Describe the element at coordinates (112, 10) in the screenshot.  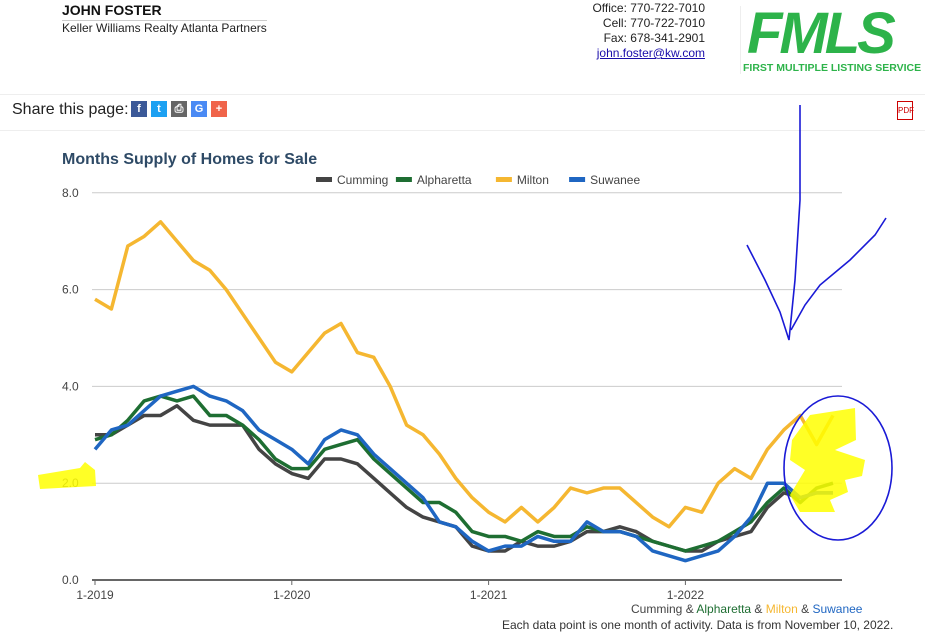
I see `agent-name: JOHN FOSTER` at that location.